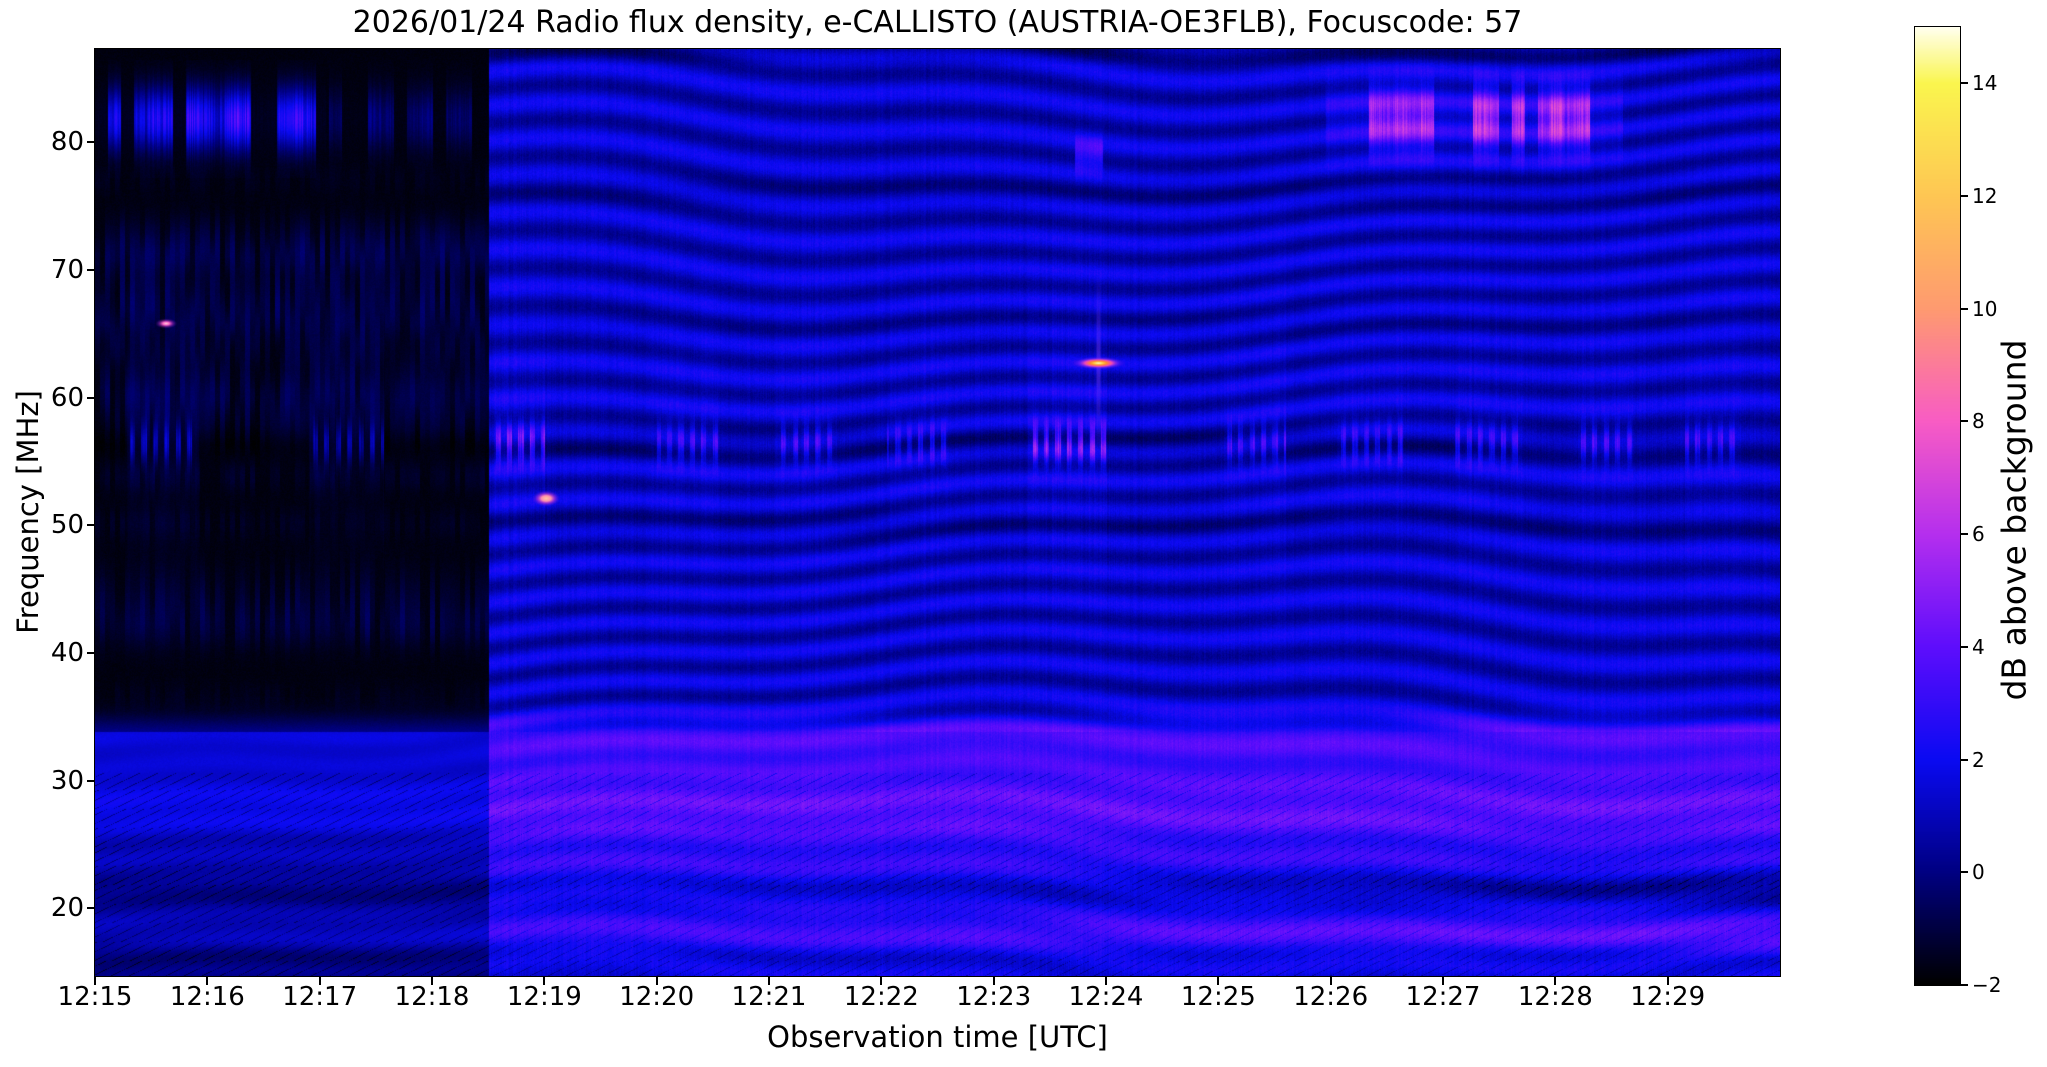  I want to click on colorbar-tick-label: 10, so click(1985, 308).